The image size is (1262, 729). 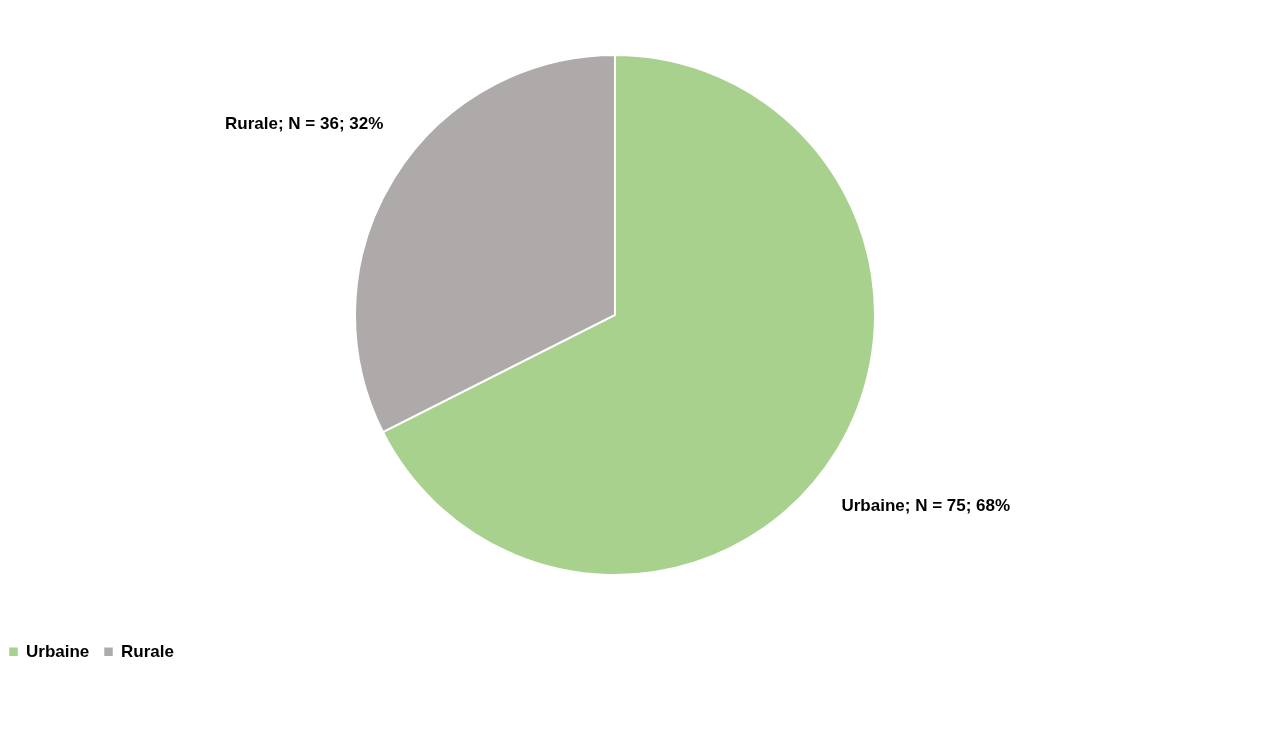 I want to click on legend-label: Urbaine, so click(x=58, y=651).